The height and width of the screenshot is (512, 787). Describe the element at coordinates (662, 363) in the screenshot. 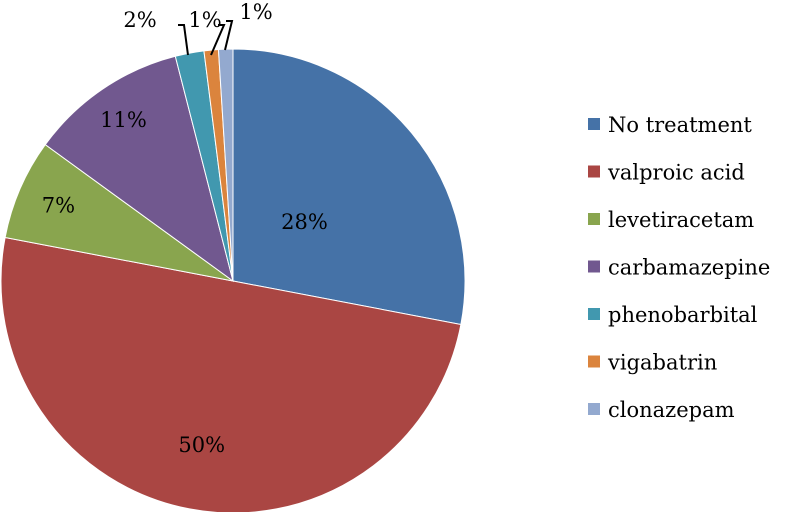

I see `legend-label-vigabatrin: vigabatrin` at that location.